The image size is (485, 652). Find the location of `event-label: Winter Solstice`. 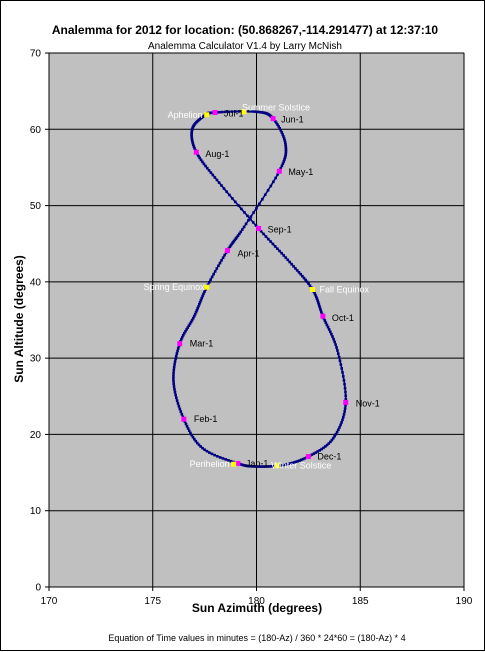

event-label: Winter Solstice is located at coordinates (301, 466).